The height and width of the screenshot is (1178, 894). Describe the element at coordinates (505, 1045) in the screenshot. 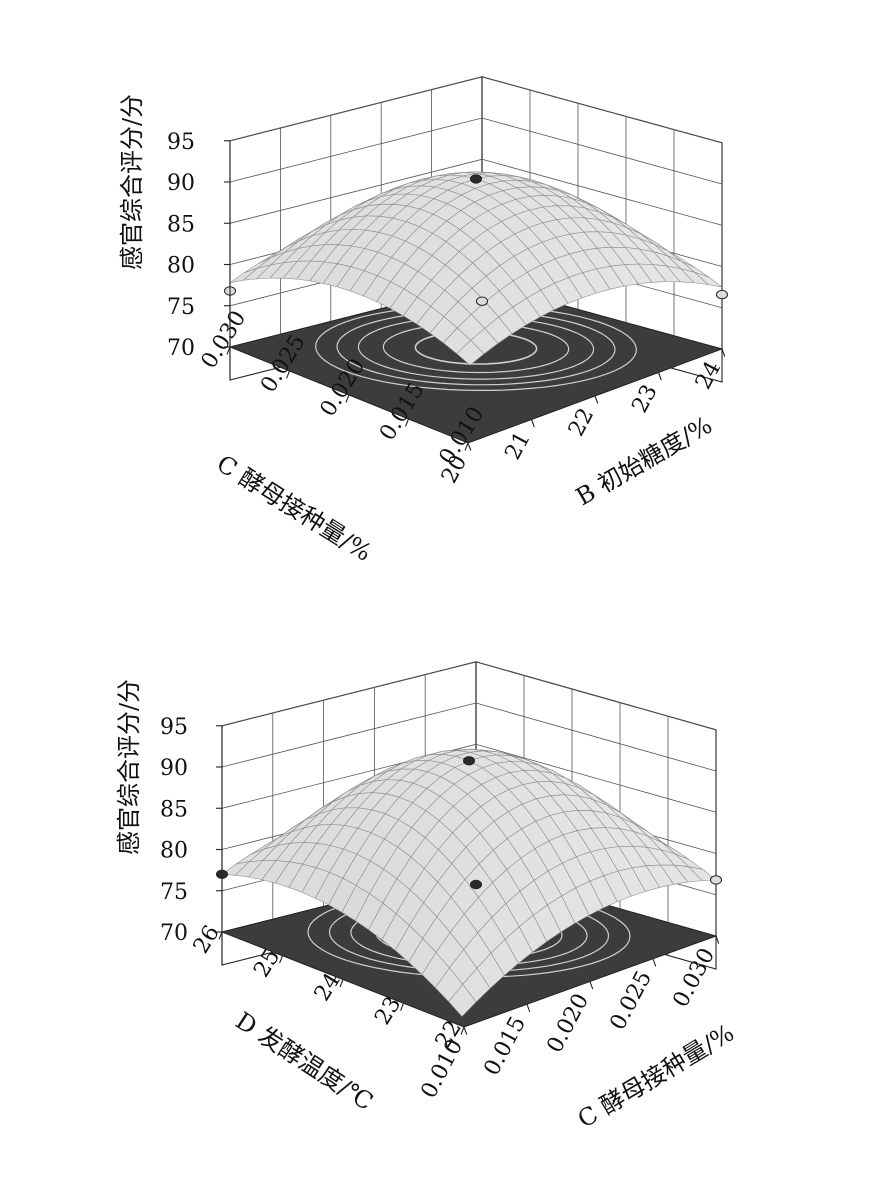

I see `y-tick-label: 0.015` at that location.